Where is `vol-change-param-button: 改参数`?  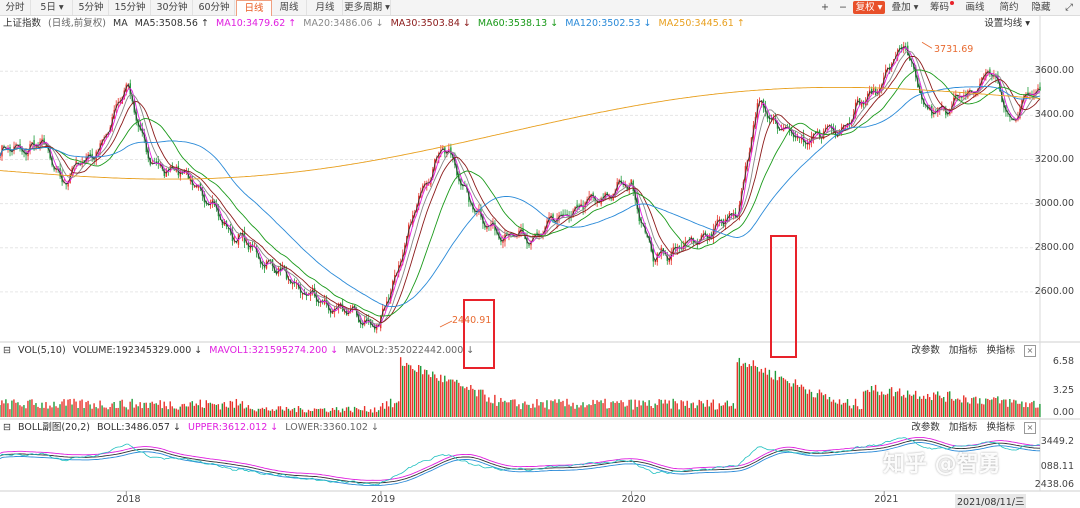
vol-change-param-button: 改参数 is located at coordinates (925, 350).